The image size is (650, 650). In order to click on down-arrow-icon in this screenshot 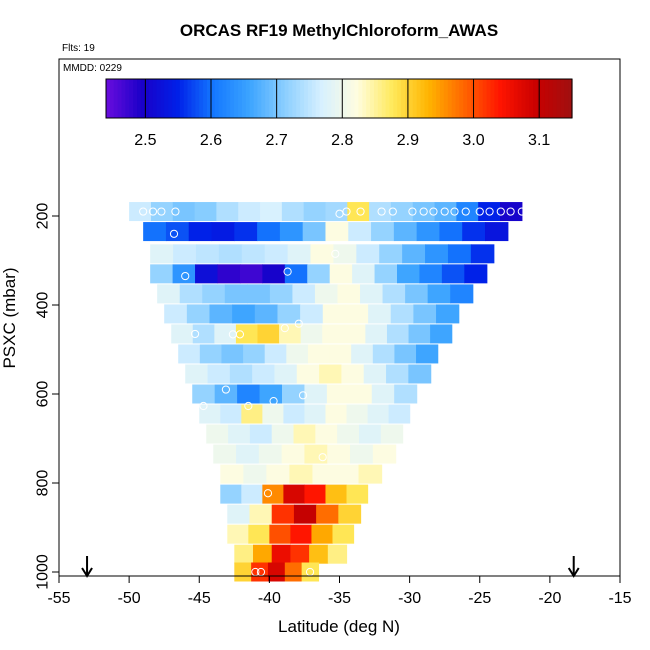, I will do `click(573, 567)`.